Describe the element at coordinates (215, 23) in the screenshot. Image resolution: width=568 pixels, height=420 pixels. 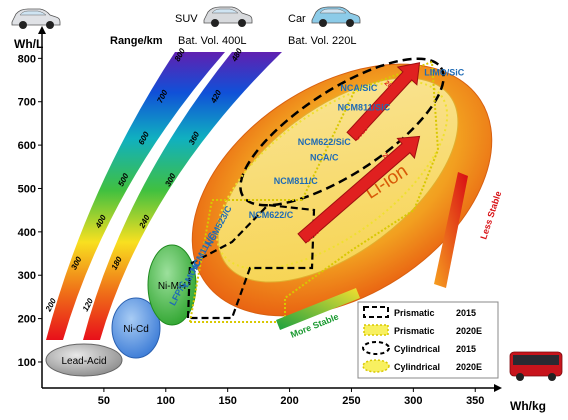
I see `suv-icon-wheel-front` at that location.